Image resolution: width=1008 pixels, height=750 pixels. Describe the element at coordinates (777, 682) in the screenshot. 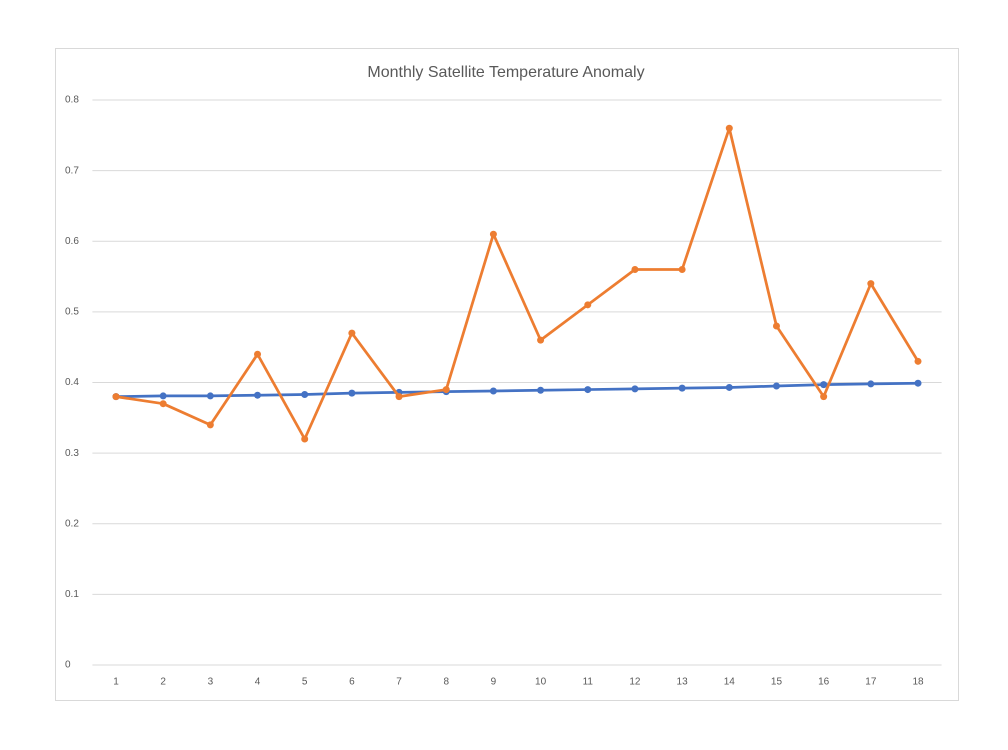

I see `x-tick-label: 15` at that location.